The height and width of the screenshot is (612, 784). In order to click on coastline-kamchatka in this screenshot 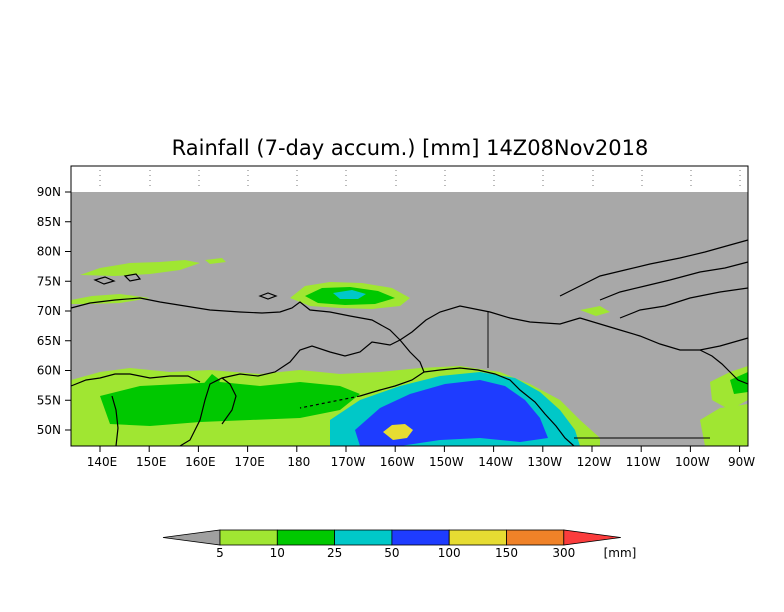, I will do `click(229, 401)`.